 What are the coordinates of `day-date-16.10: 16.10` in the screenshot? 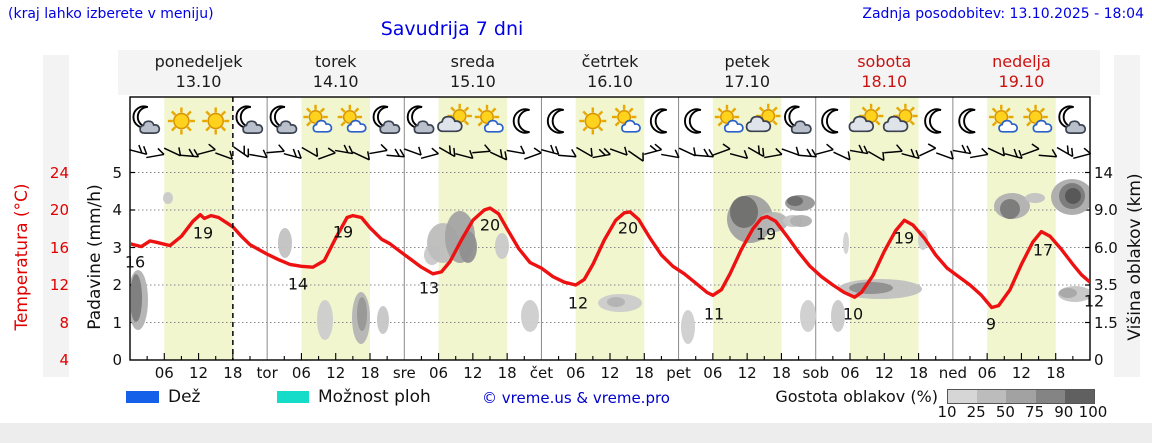 It's located at (610, 81).